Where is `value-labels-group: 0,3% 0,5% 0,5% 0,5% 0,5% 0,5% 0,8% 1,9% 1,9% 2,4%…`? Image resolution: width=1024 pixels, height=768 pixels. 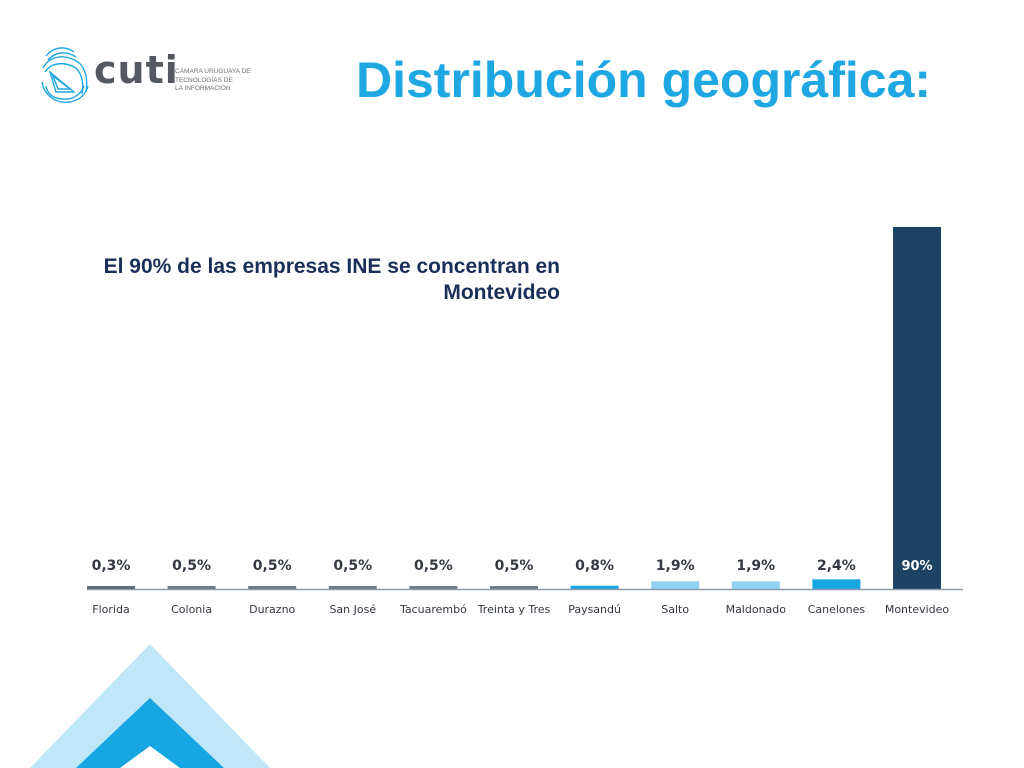
value-labels-group: 0,3% 0,5% 0,5% 0,5% 0,5% 0,5% 0,8% 1,9% 1,9% 2,4%… is located at coordinates (512, 566).